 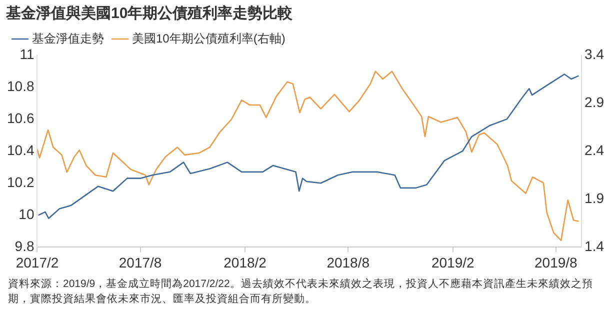 What do you see at coordinates (20, 118) in the screenshot?
I see `y-tick-label: 10.6` at bounding box center [20, 118].